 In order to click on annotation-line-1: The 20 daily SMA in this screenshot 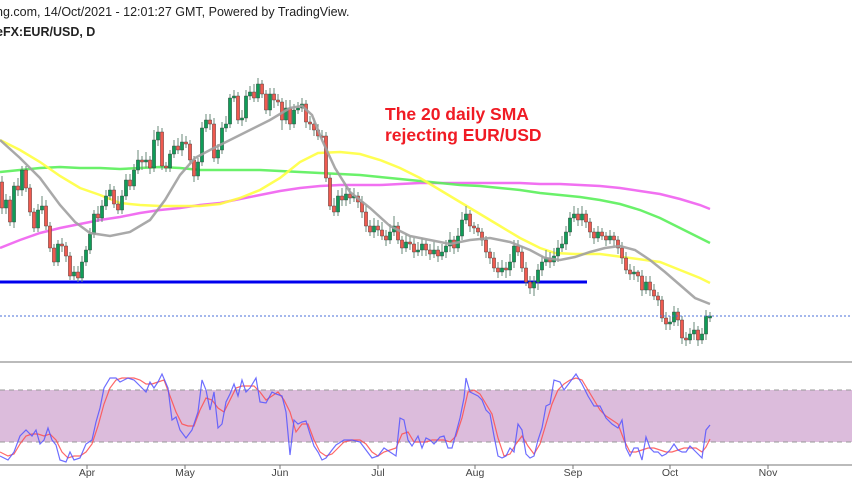, I will do `click(457, 114)`.